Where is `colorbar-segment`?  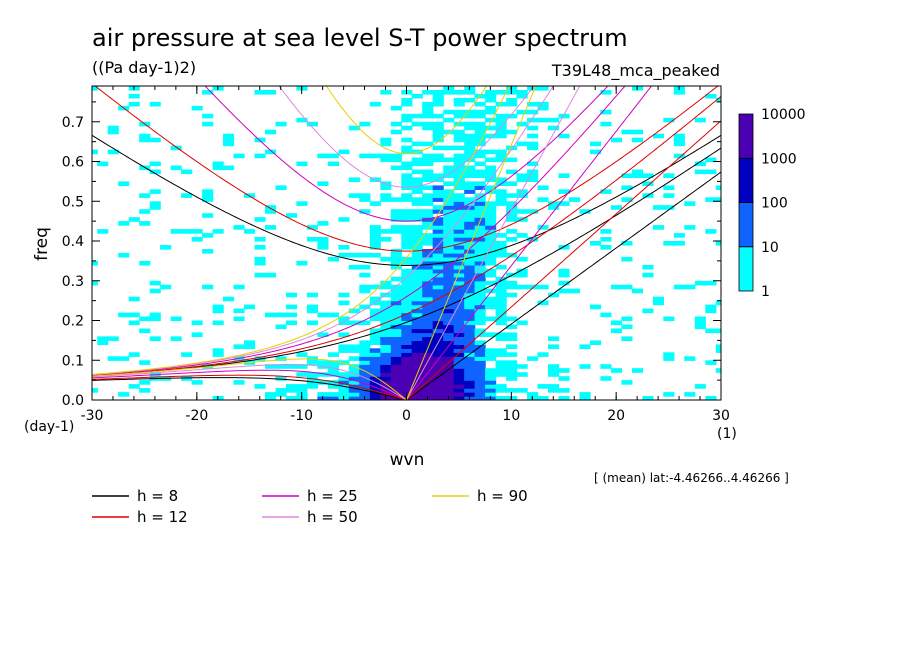
colorbar-segment is located at coordinates (746, 269).